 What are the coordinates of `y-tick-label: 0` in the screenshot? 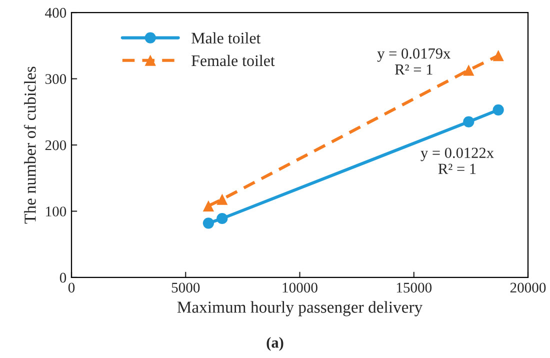 It's located at (63, 277).